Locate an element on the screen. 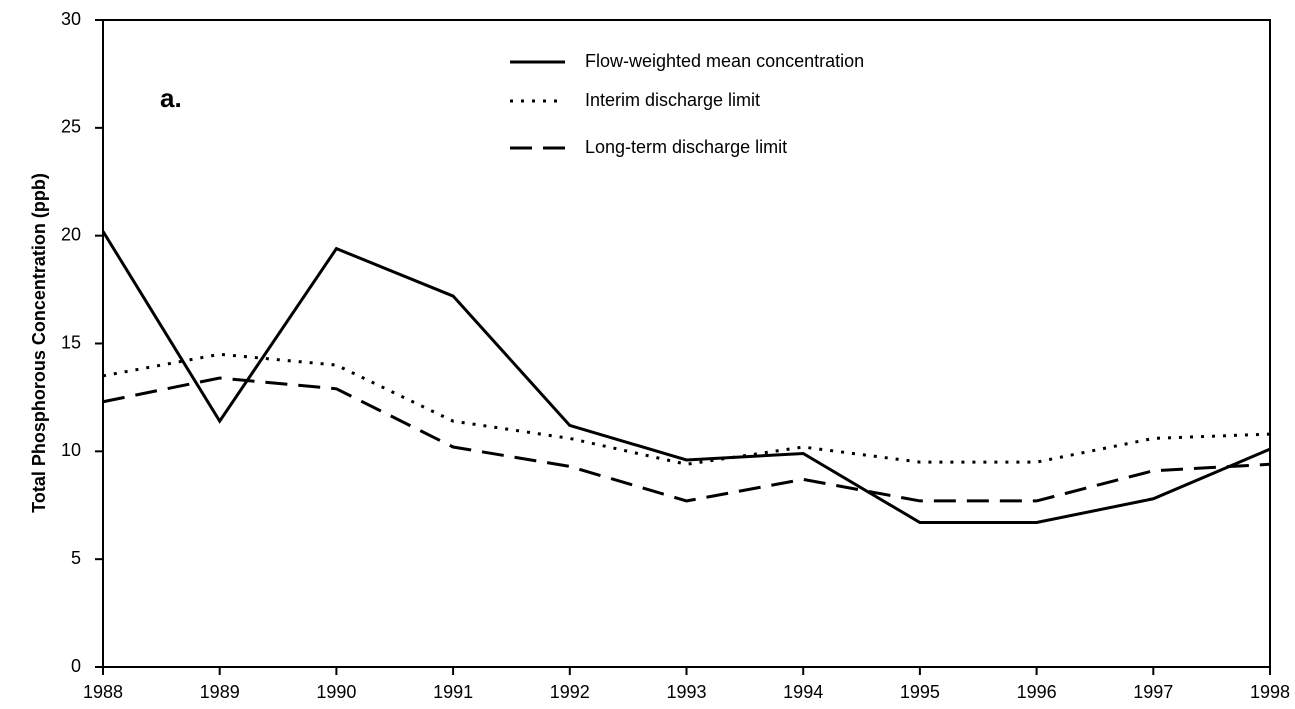 The width and height of the screenshot is (1295, 709). y-tick-label: 10 is located at coordinates (71, 450).